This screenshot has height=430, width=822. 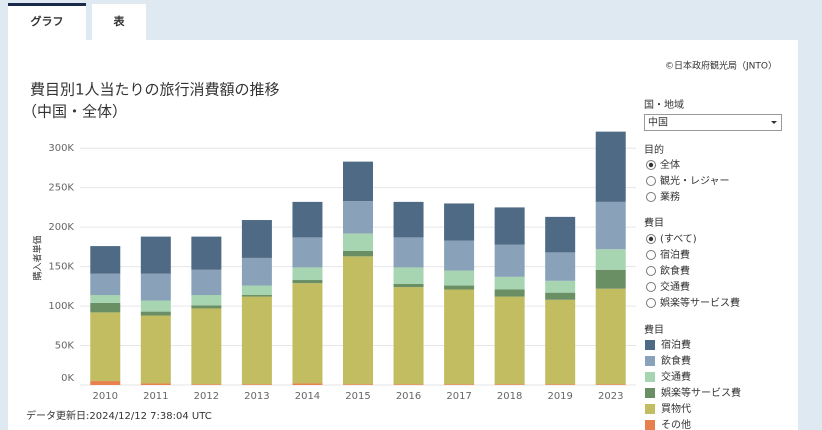 What do you see at coordinates (610, 396) in the screenshot?
I see `x-tick-label: 2023` at bounding box center [610, 396].